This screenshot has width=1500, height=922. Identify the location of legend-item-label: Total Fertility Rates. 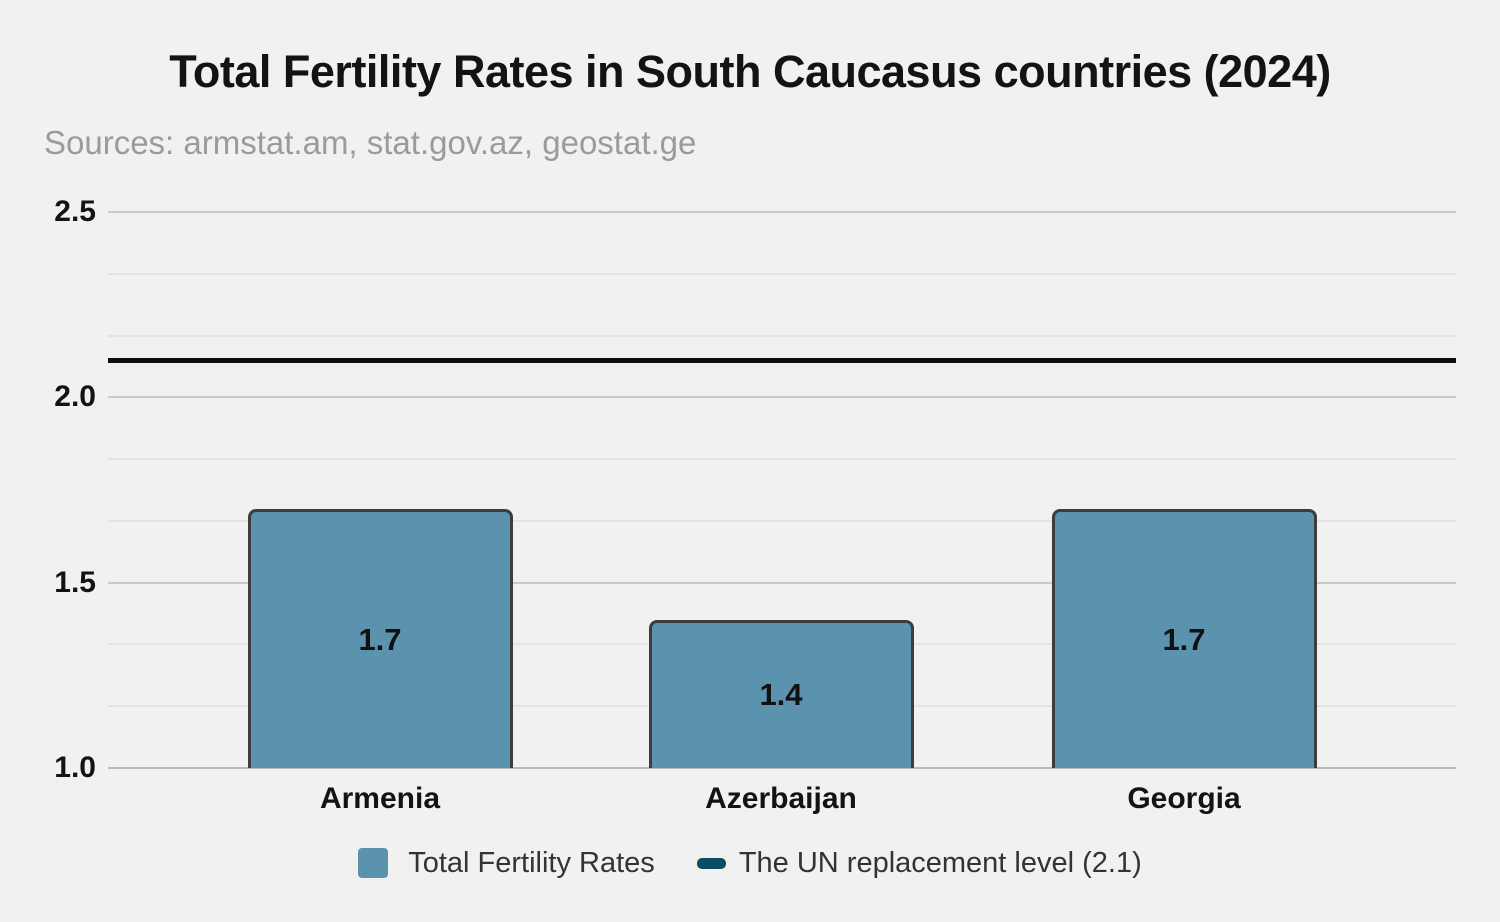
(531, 862).